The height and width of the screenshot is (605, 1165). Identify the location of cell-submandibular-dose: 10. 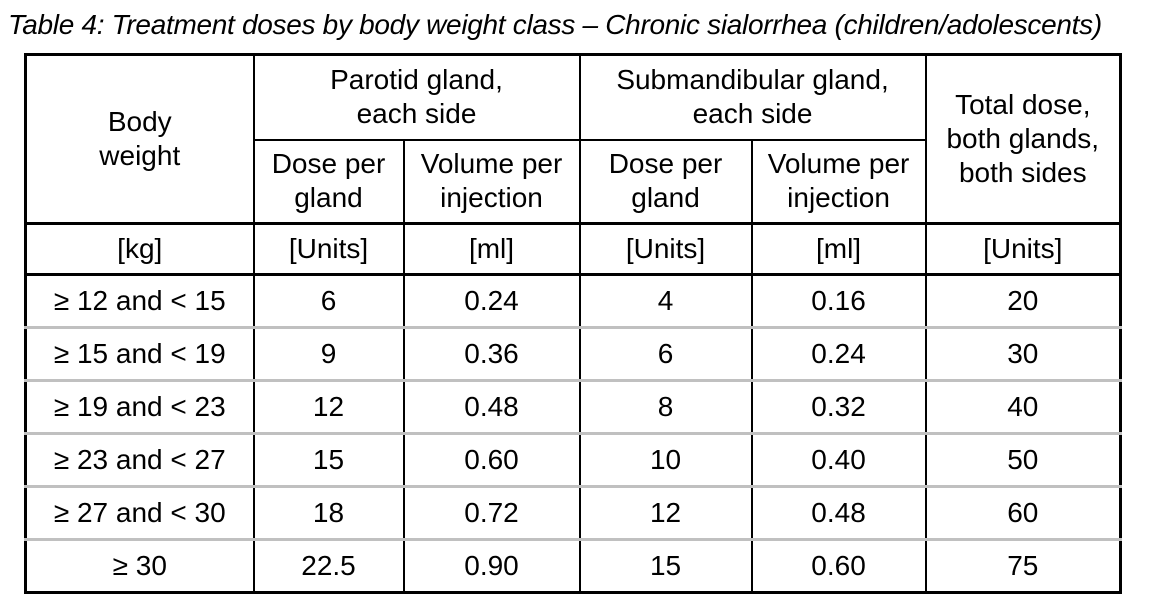
(665, 459).